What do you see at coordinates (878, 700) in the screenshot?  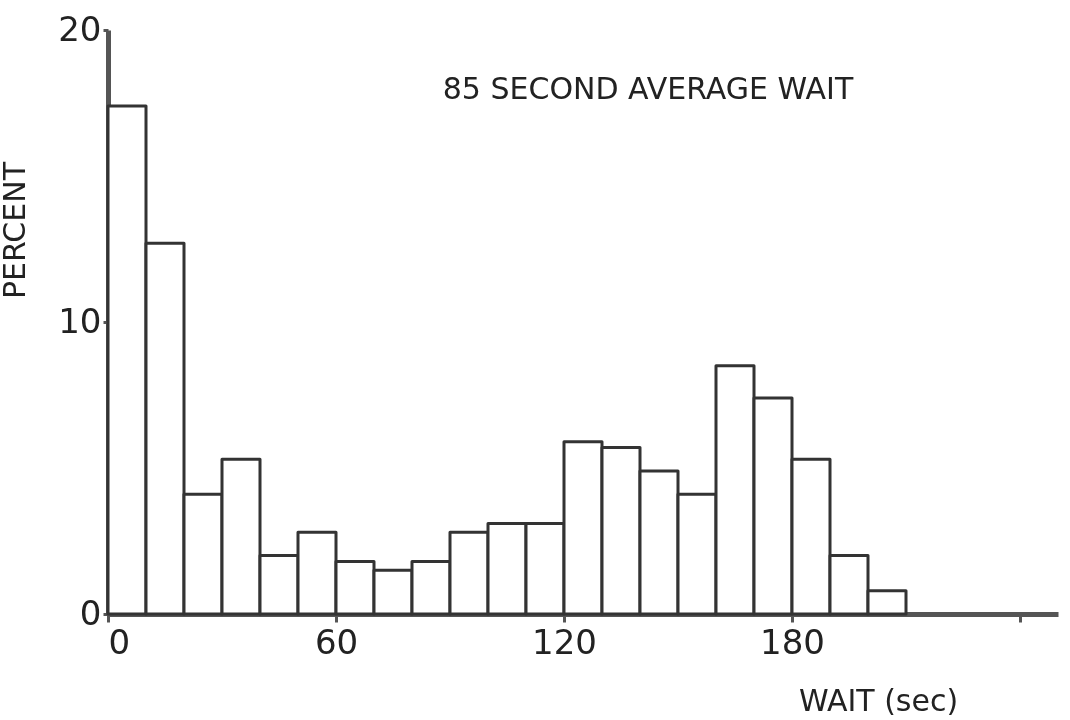 I see `x-axis-title: WAIT (sec)` at bounding box center [878, 700].